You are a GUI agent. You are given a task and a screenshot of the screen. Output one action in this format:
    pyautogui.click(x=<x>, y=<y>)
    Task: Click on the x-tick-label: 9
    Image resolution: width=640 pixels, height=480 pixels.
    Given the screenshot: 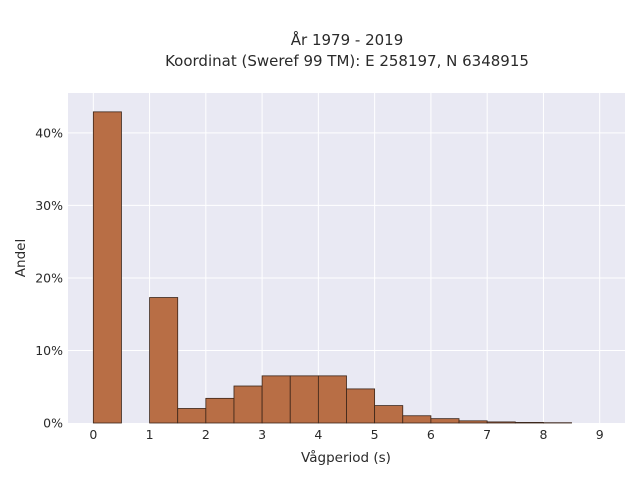 What is the action you would take?
    pyautogui.click(x=600, y=434)
    